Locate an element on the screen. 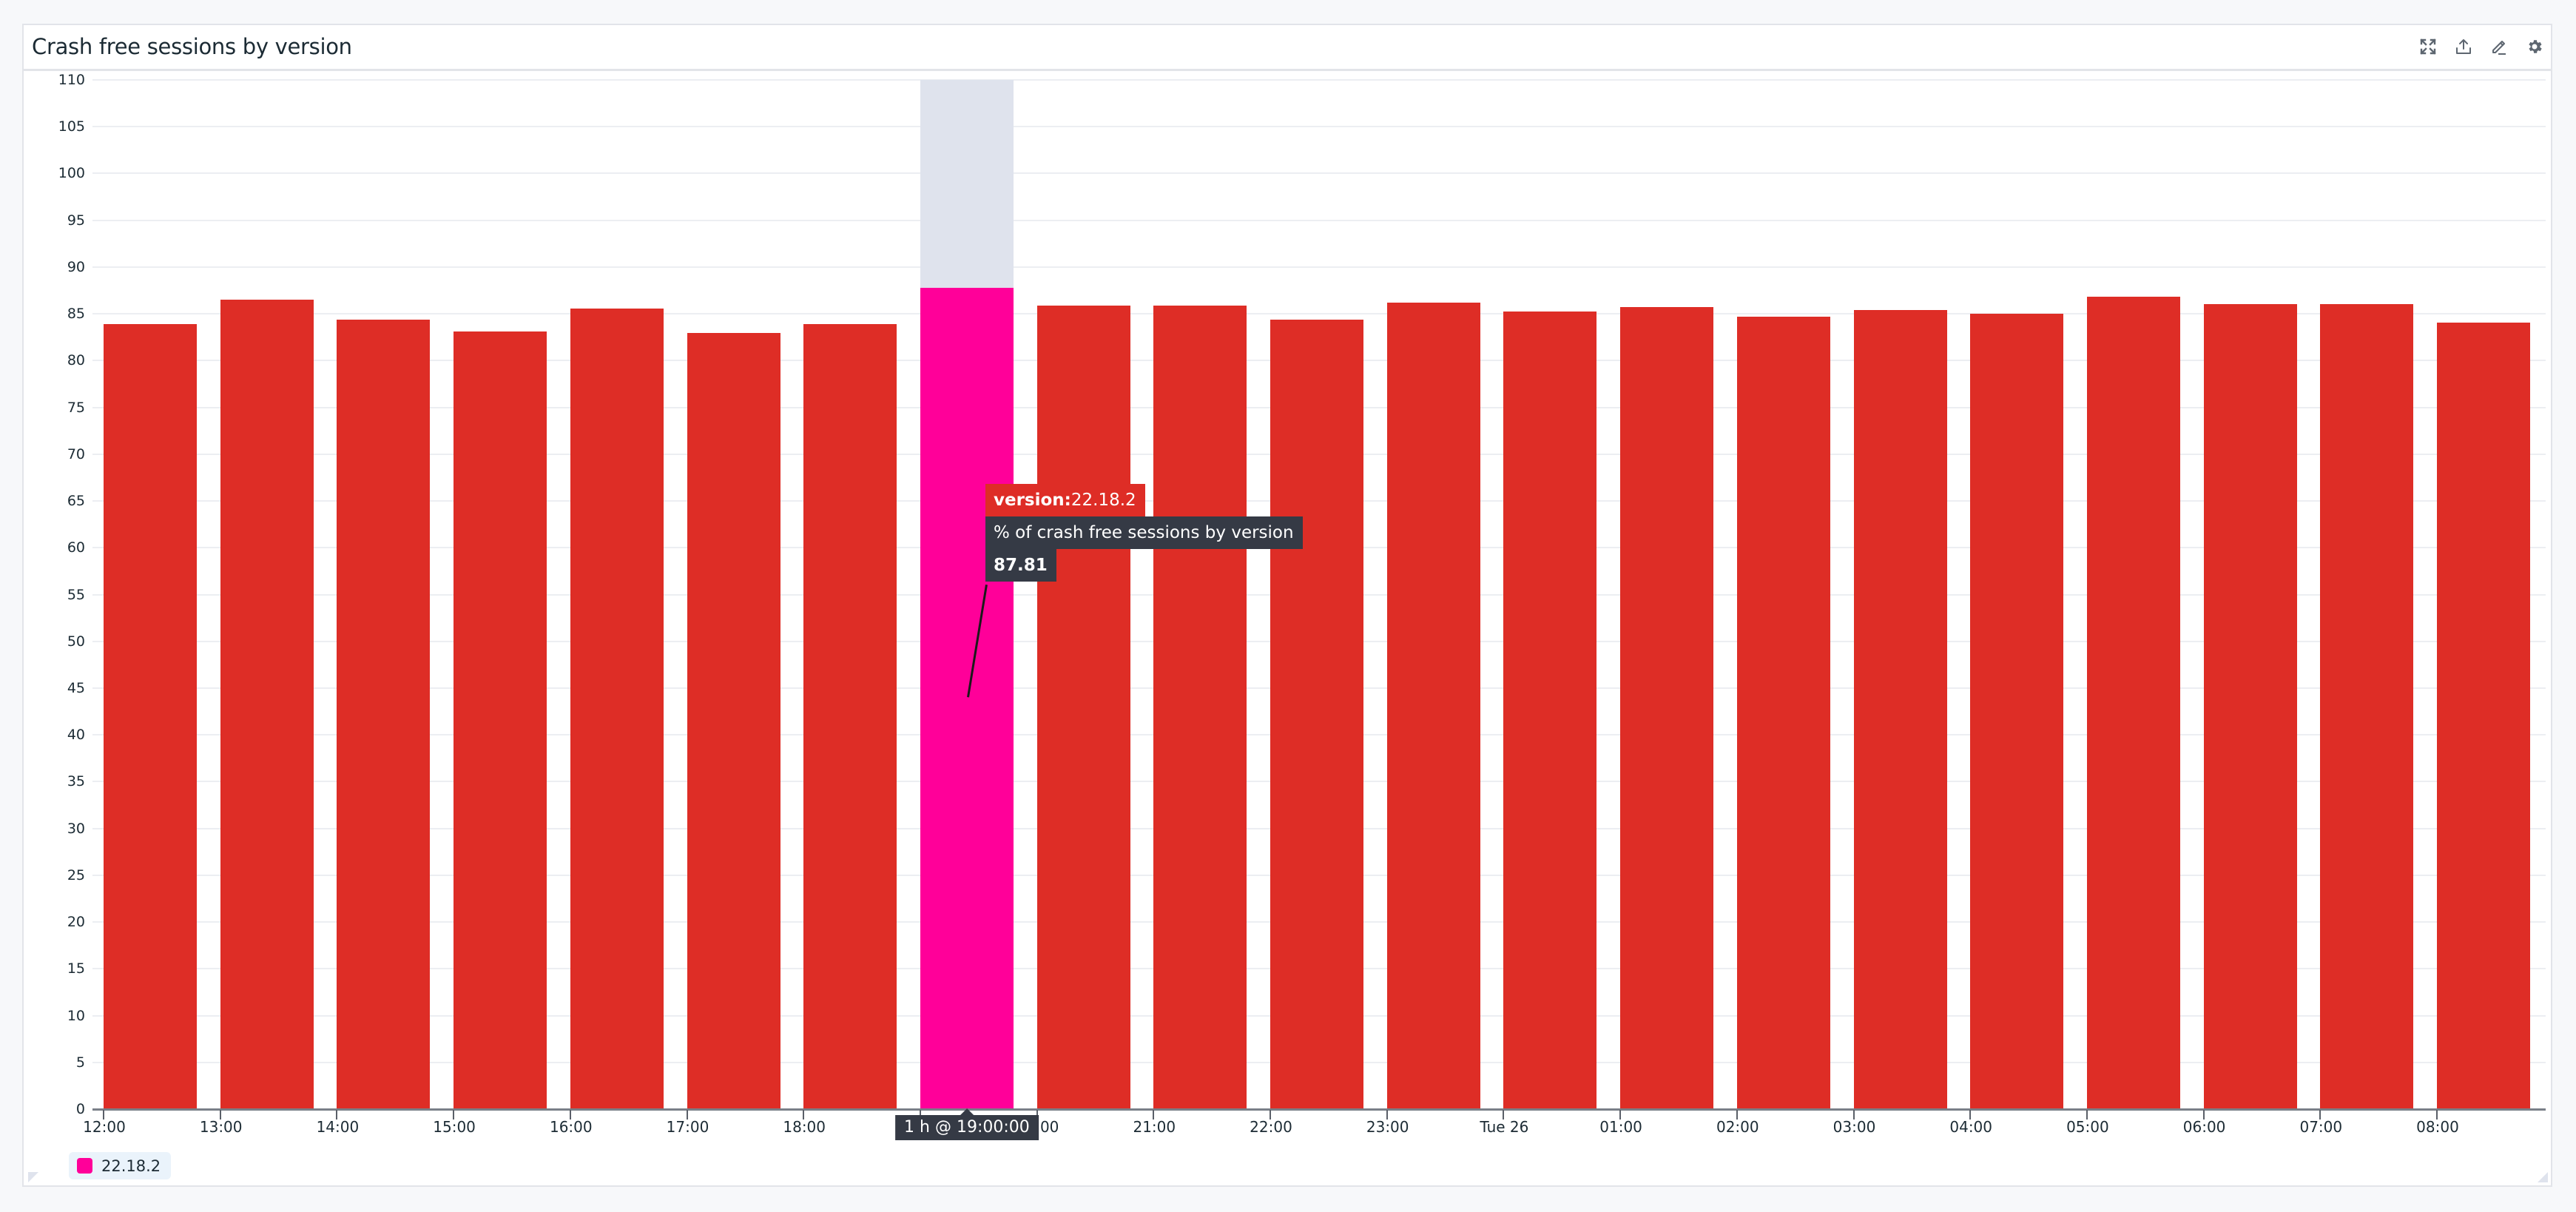  y-axis-label: 0 is located at coordinates (80, 1109).